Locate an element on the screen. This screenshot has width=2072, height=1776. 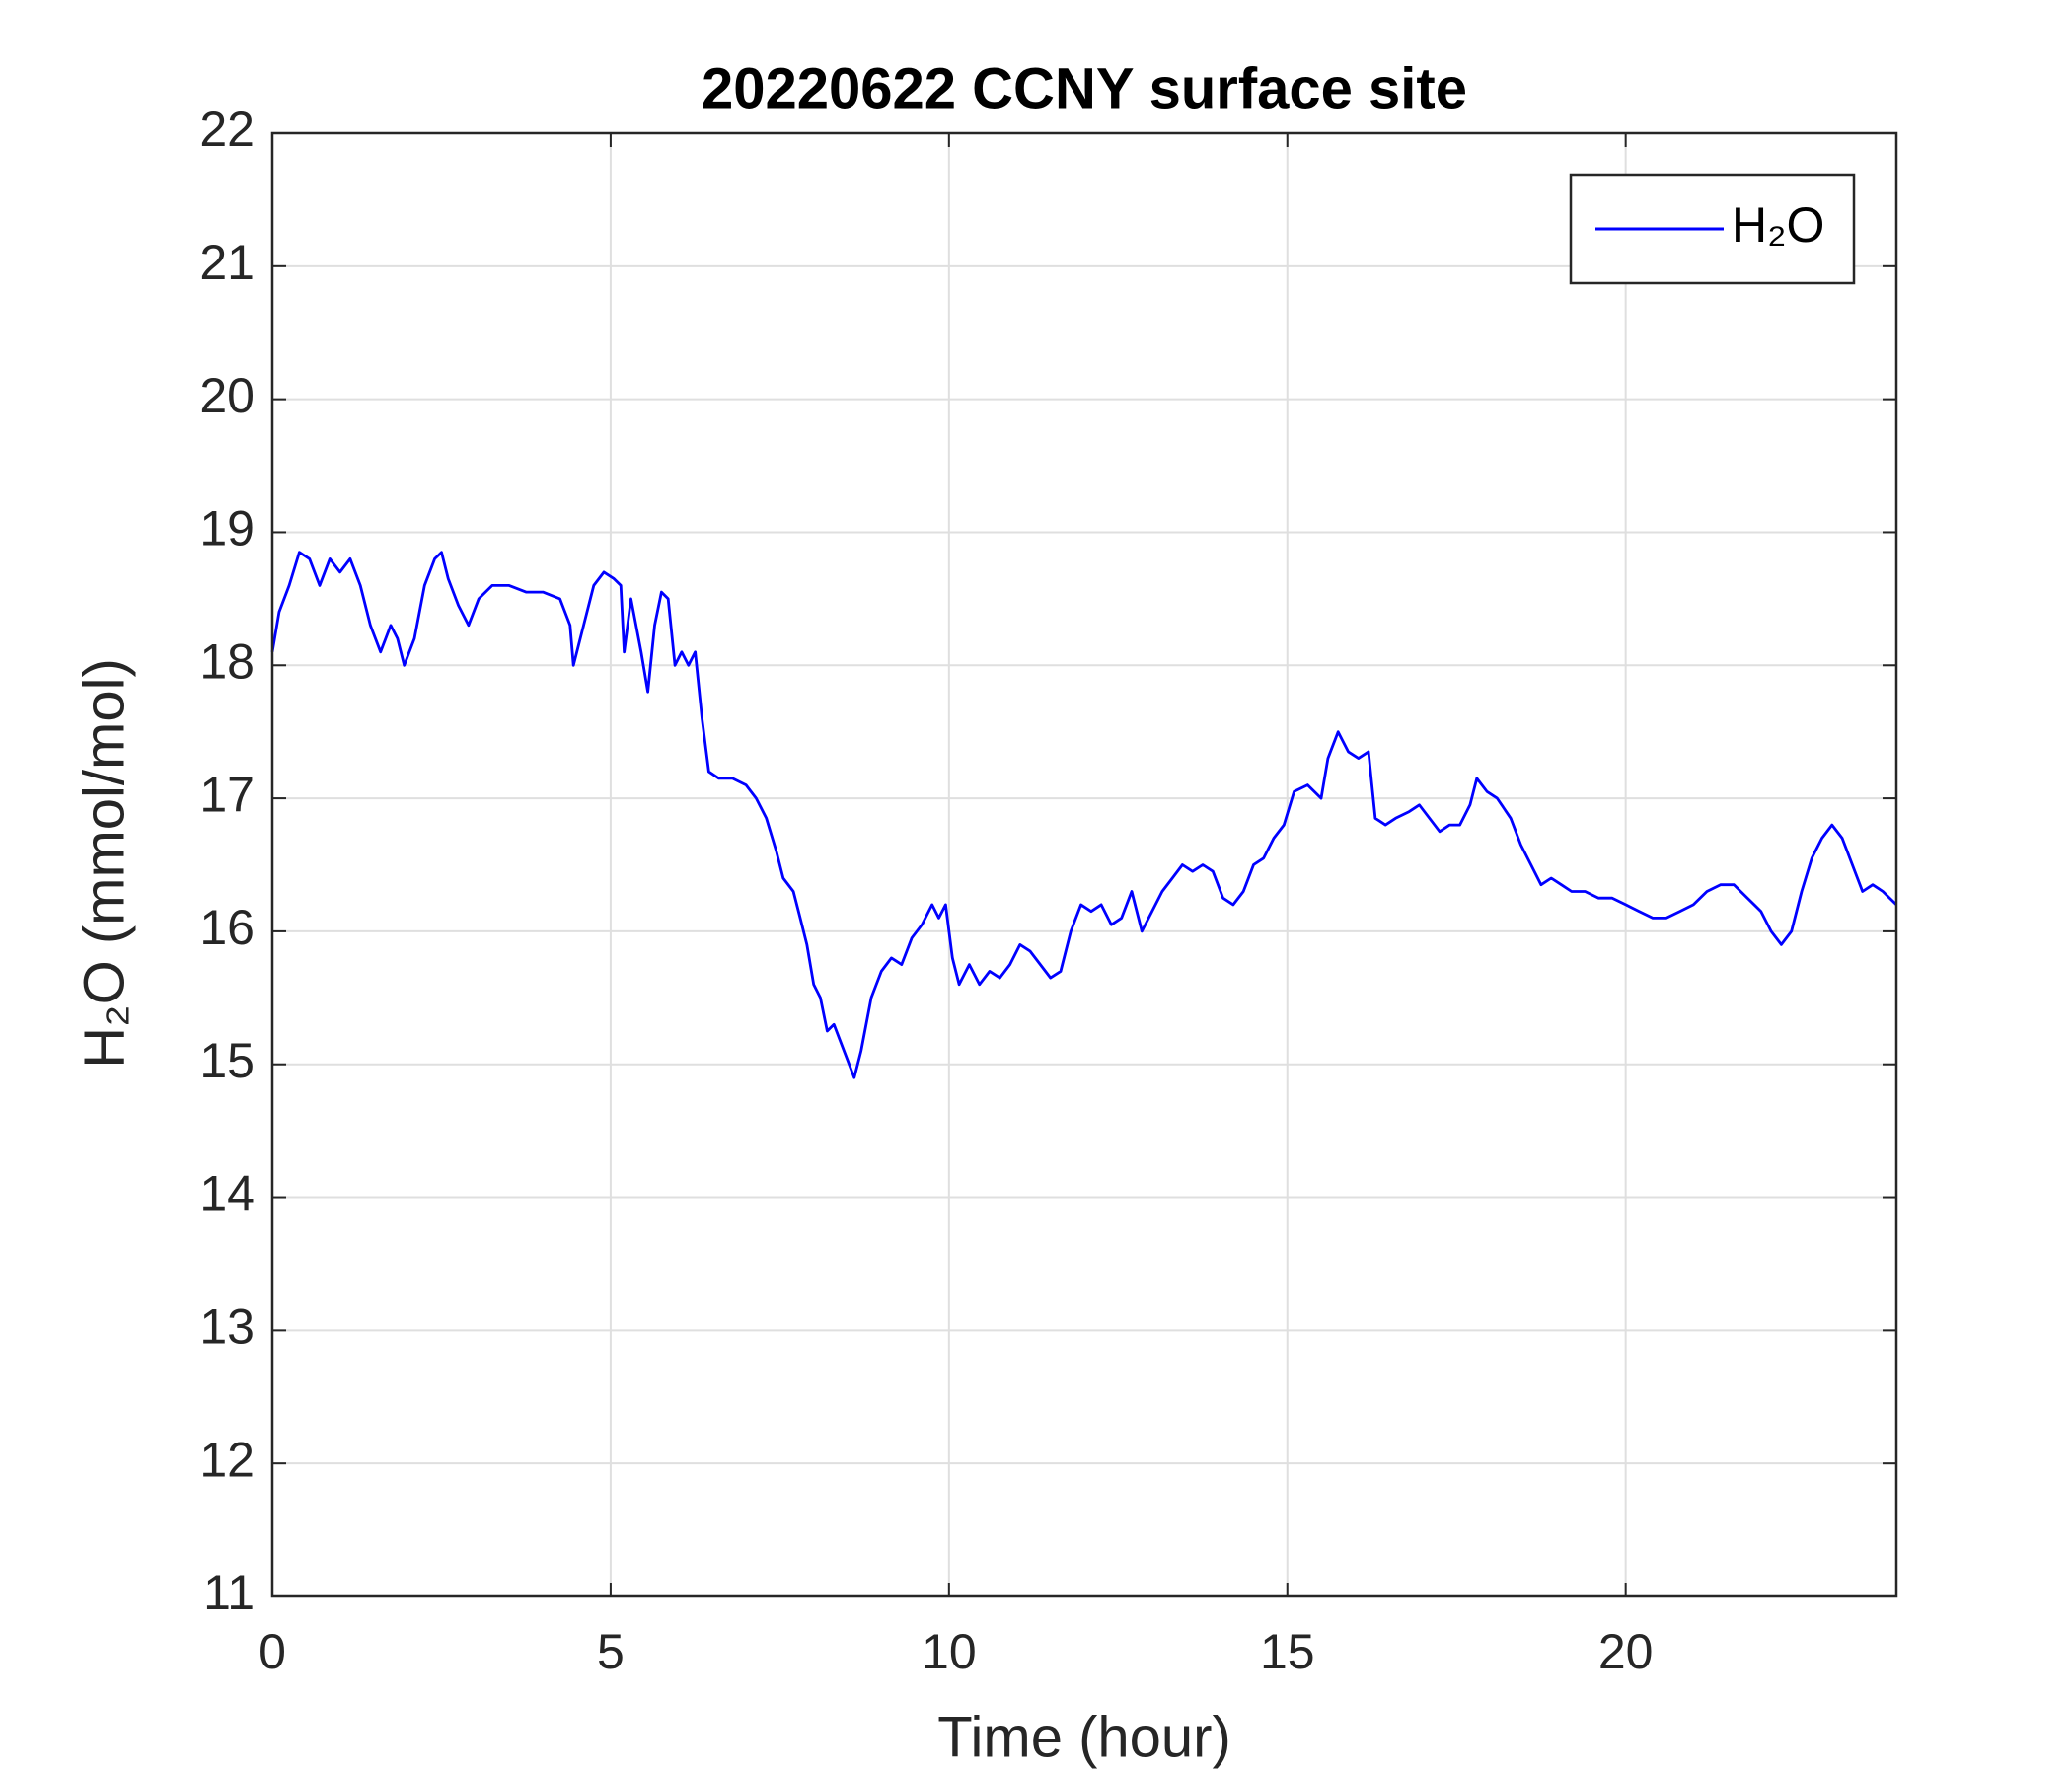
y-tick-label: 12 is located at coordinates (227, 1460).